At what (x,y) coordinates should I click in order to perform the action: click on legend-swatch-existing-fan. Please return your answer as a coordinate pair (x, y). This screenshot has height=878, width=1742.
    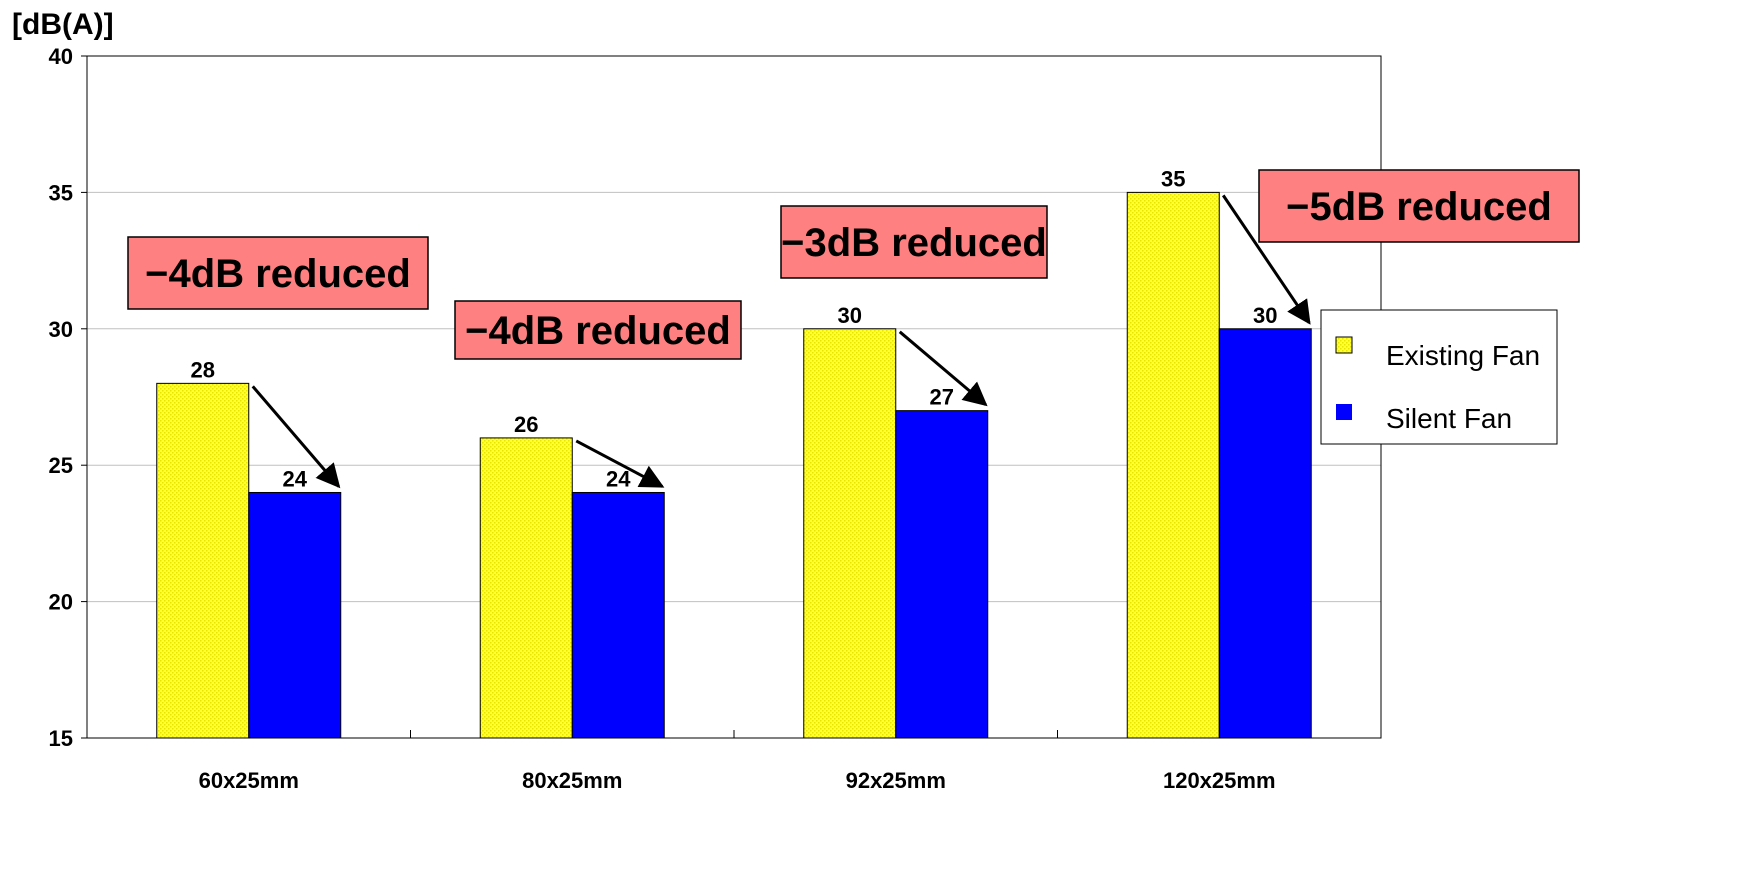
    Looking at the image, I should click on (1344, 345).